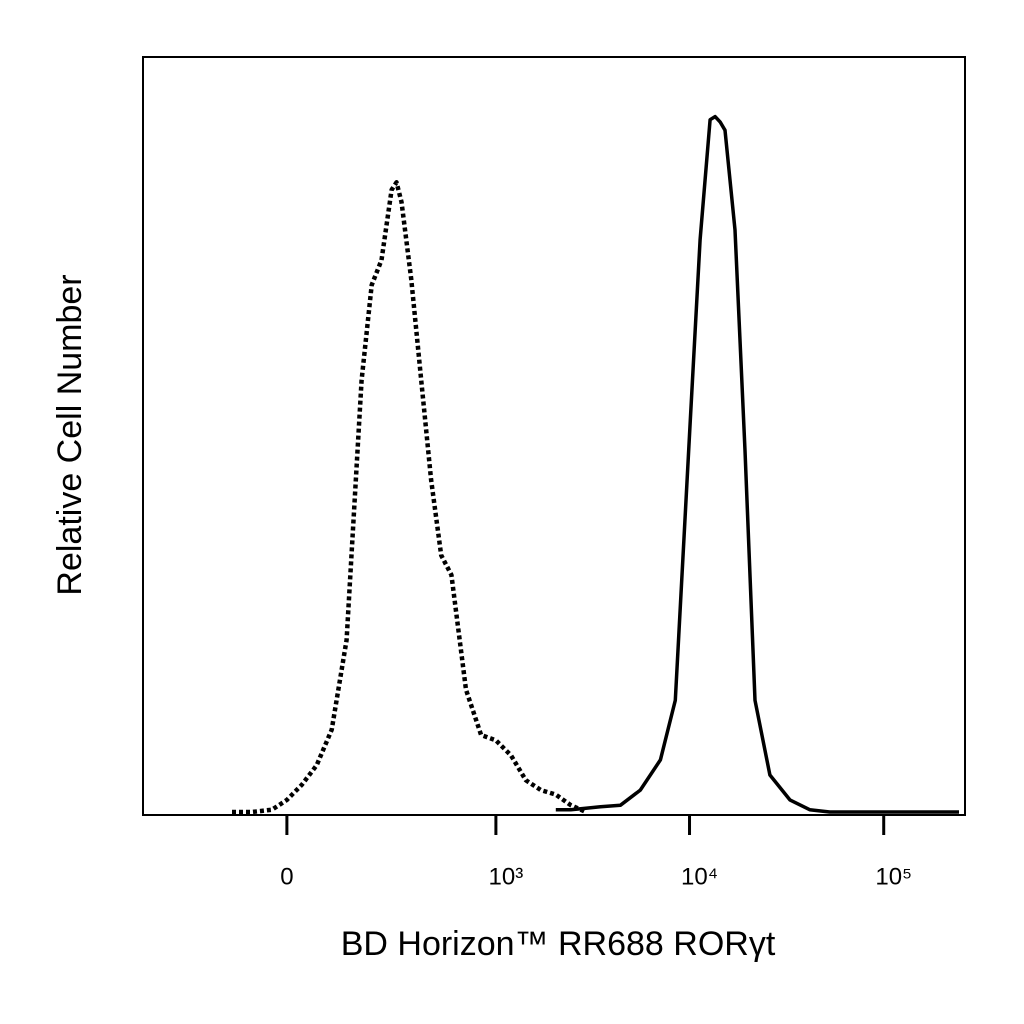  What do you see at coordinates (558, 944) in the screenshot?
I see `x-axis-label: BD Horizon™ RR688 RORγt` at bounding box center [558, 944].